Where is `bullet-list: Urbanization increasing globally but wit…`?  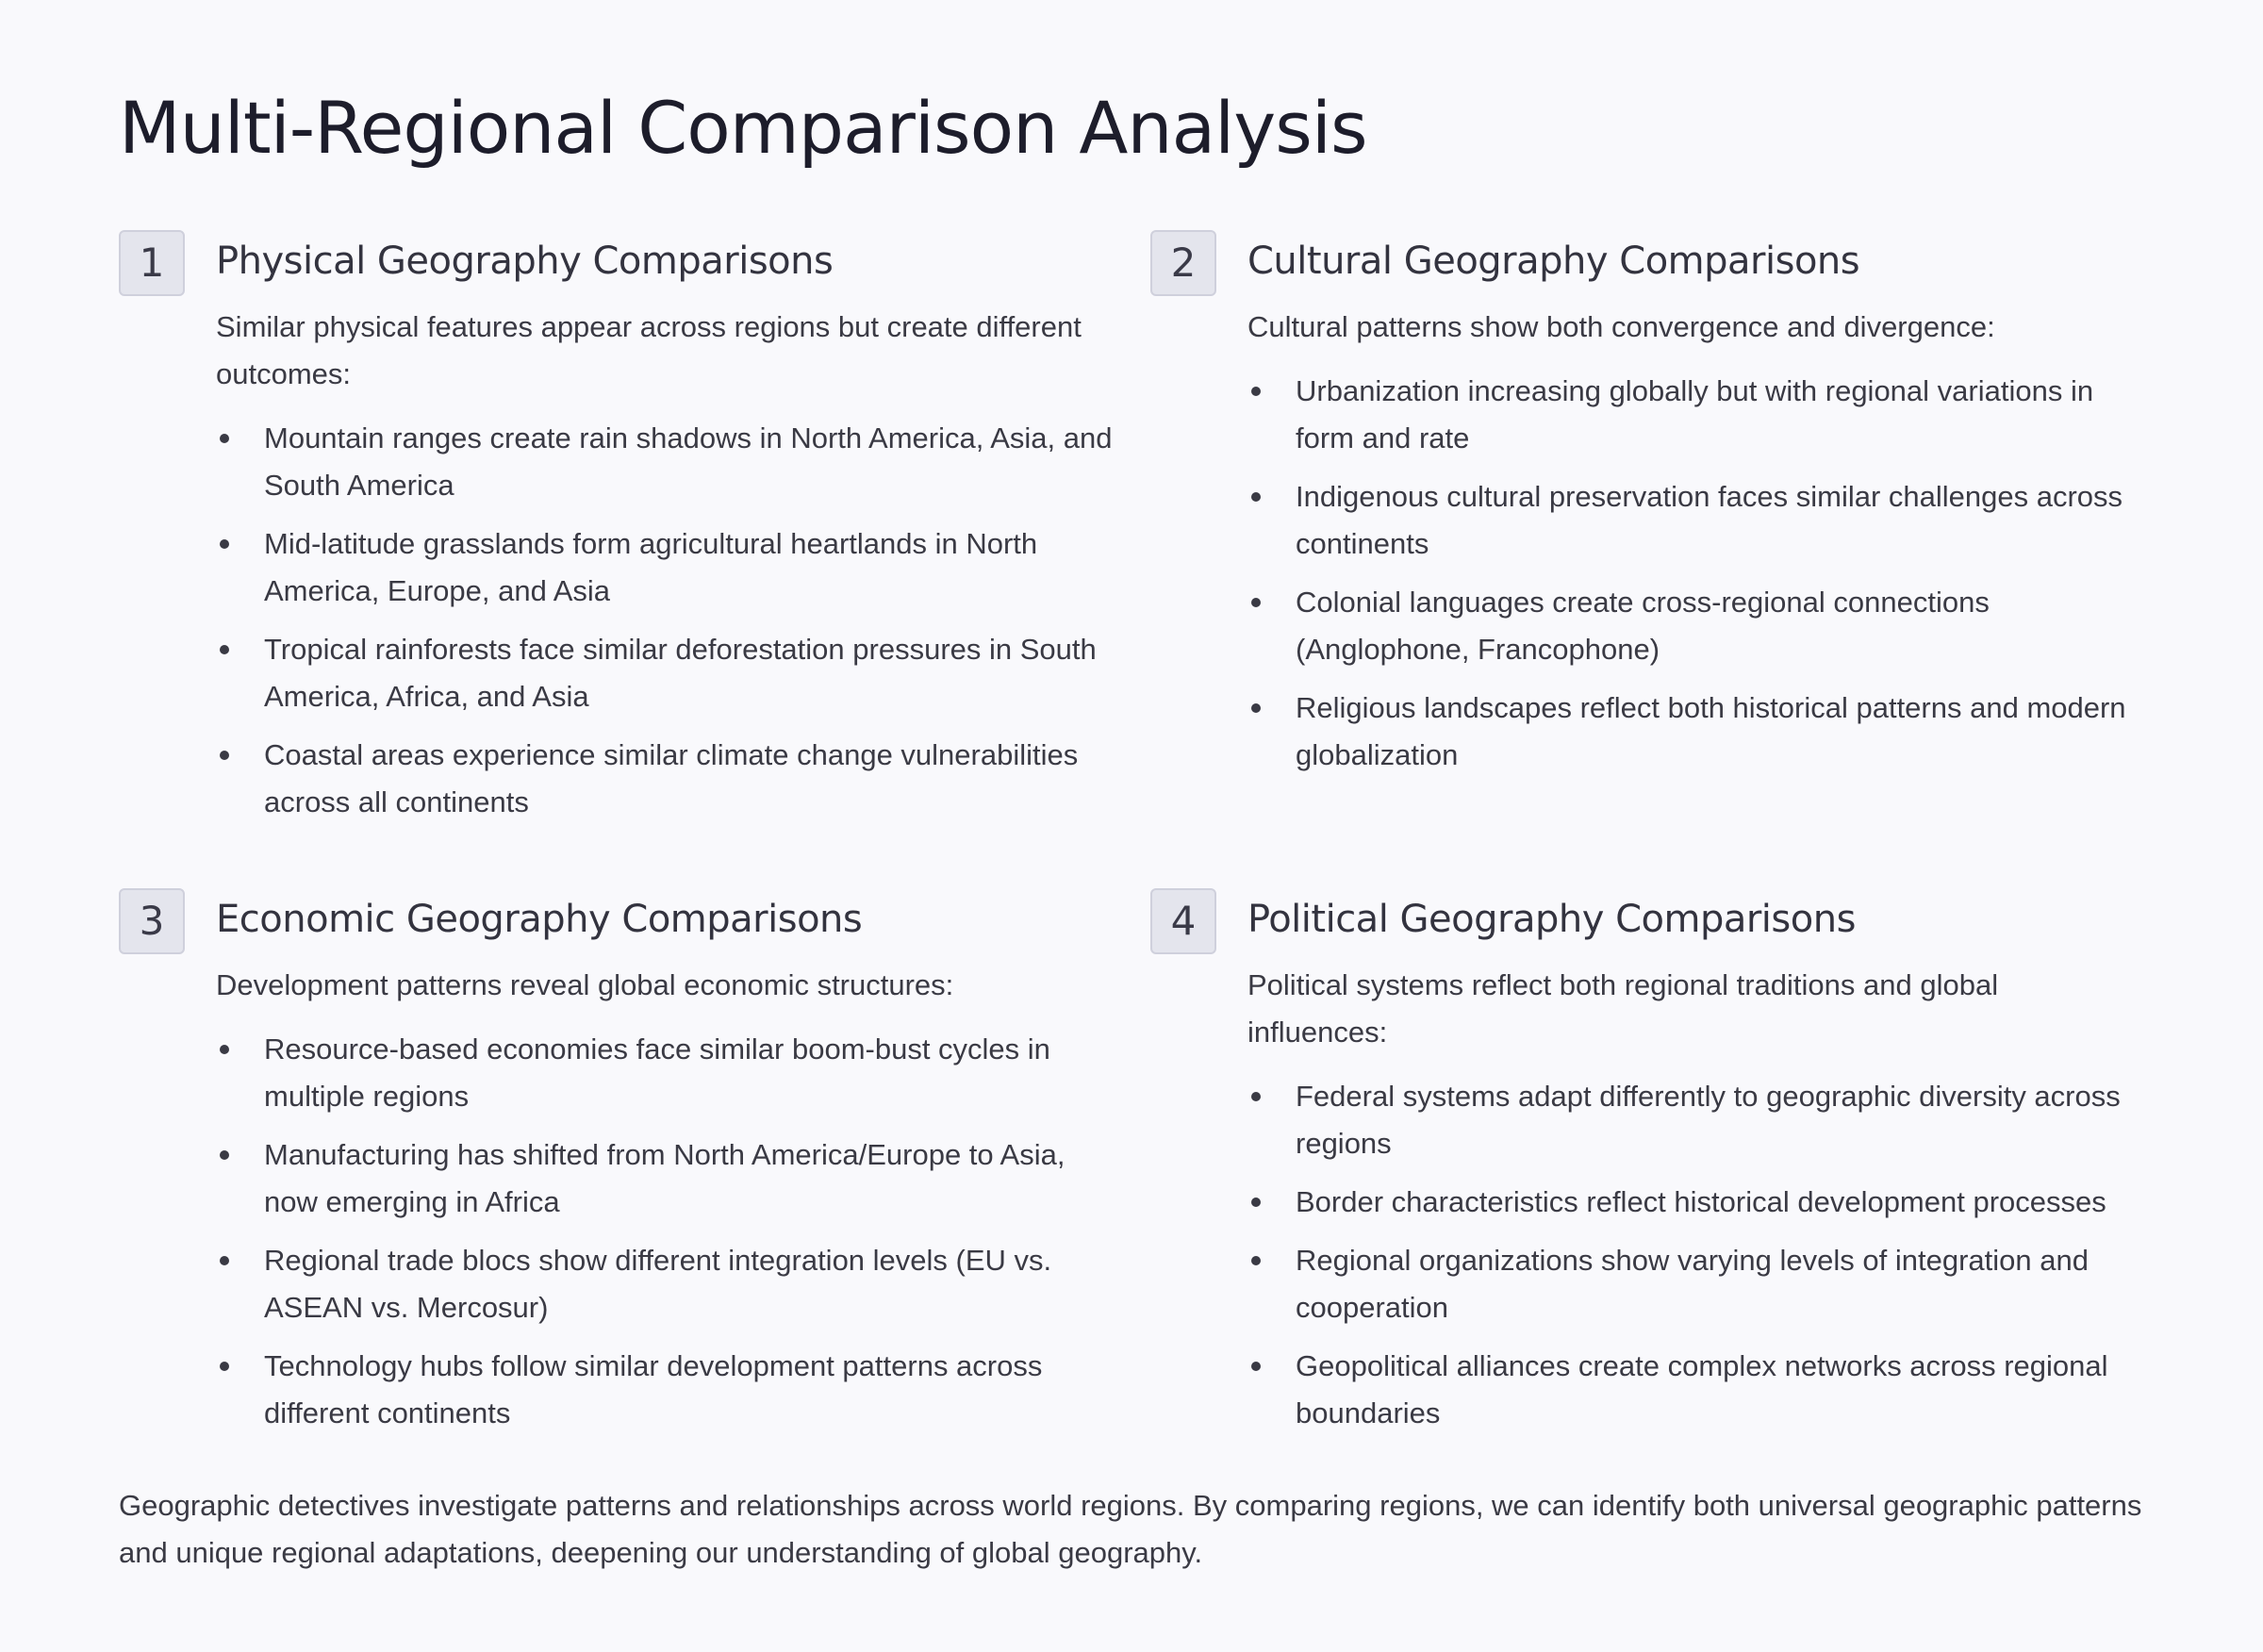
bullet-list: Urbanization increasing globally but wit… is located at coordinates (1695, 573).